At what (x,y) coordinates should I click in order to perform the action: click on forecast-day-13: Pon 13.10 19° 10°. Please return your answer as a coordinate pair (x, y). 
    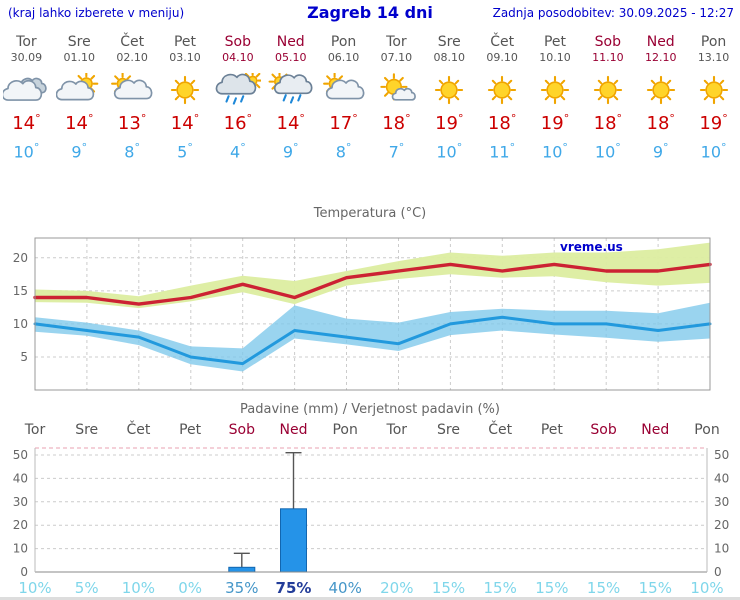
    Looking at the image, I should click on (713, 101).